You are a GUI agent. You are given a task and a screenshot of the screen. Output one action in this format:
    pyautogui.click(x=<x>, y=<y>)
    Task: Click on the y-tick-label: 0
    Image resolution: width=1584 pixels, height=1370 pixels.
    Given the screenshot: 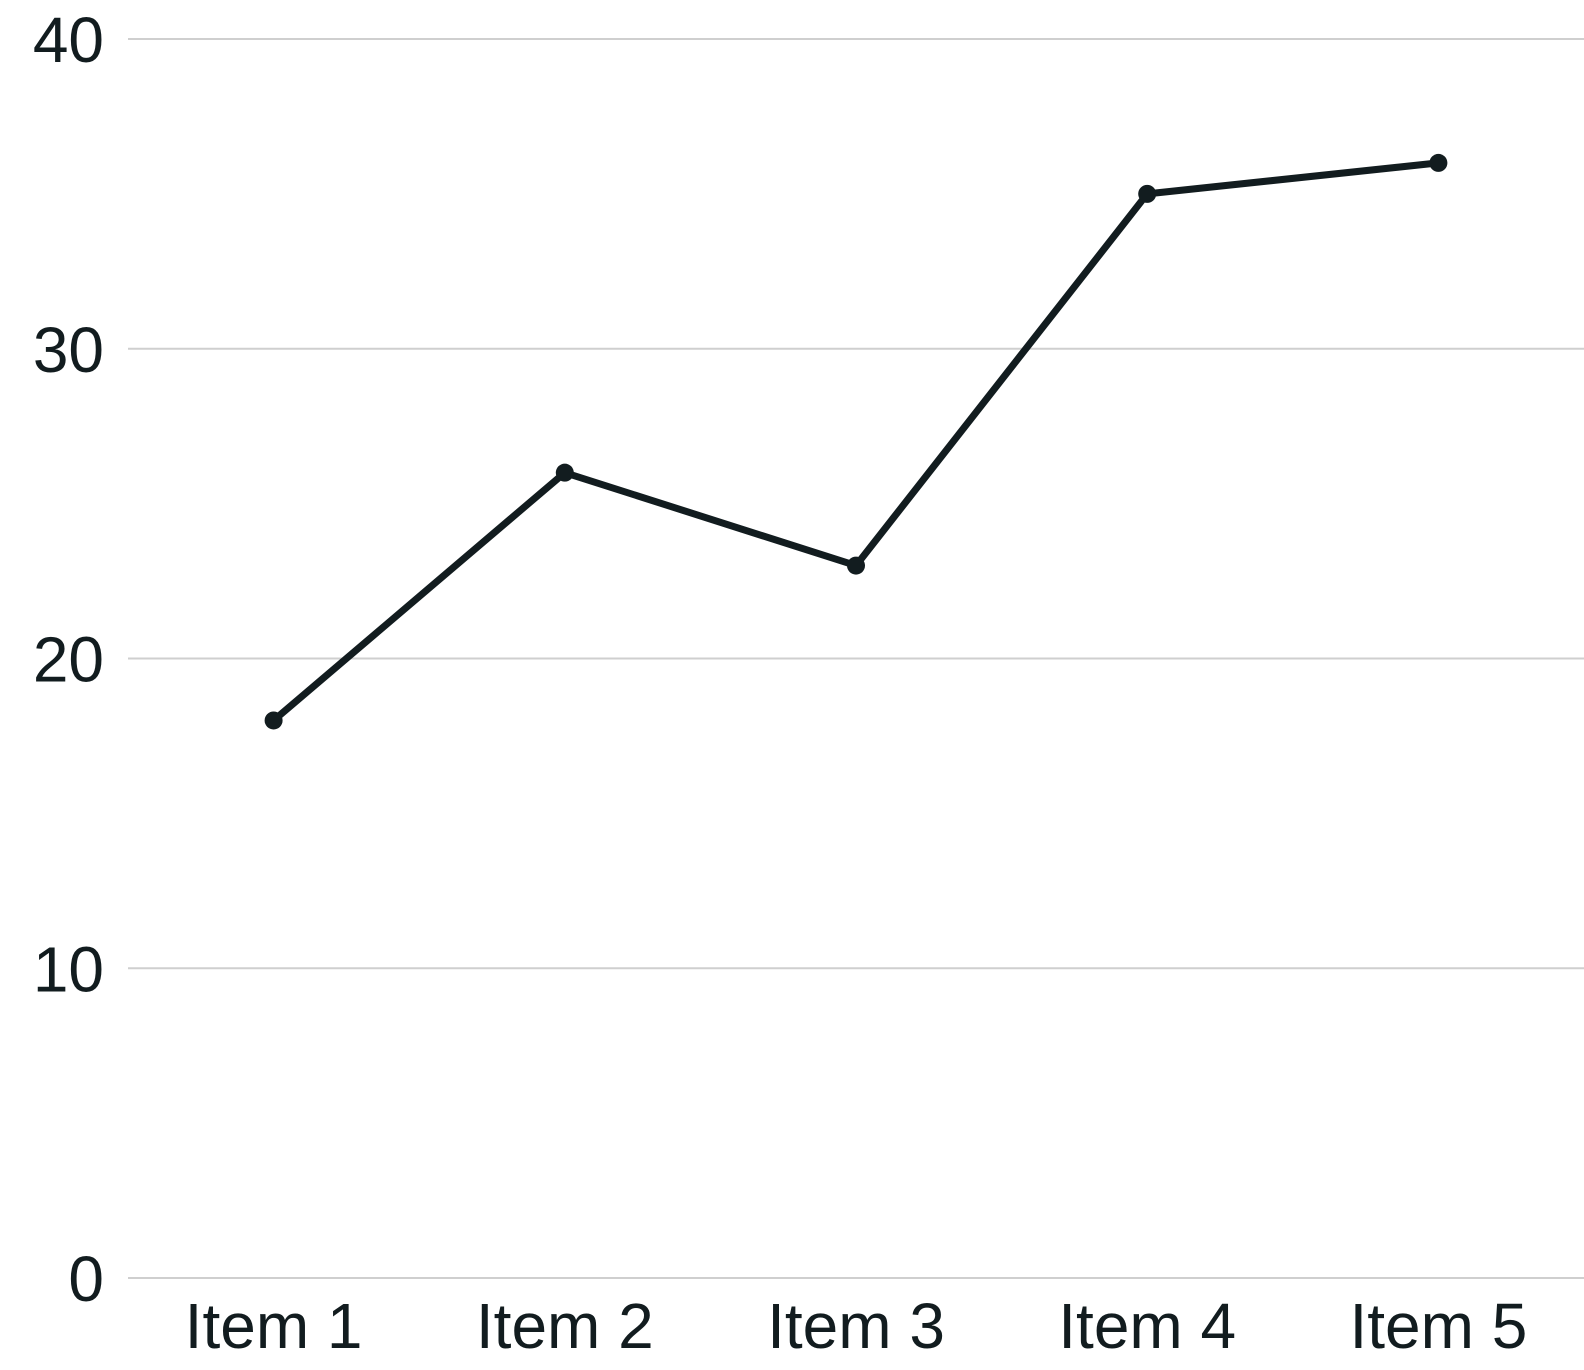 What is the action you would take?
    pyautogui.click(x=86, y=1279)
    